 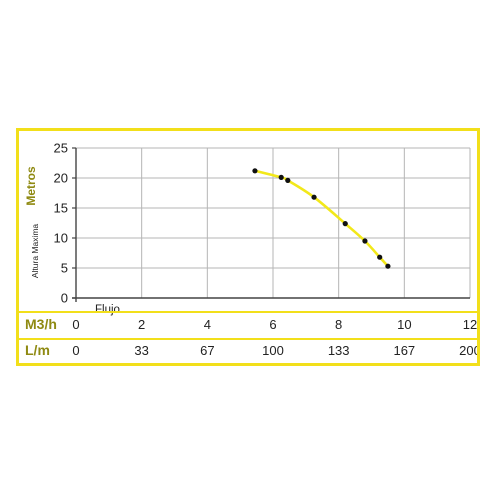 I want to click on m3h-tick-label: 6, so click(x=272, y=324).